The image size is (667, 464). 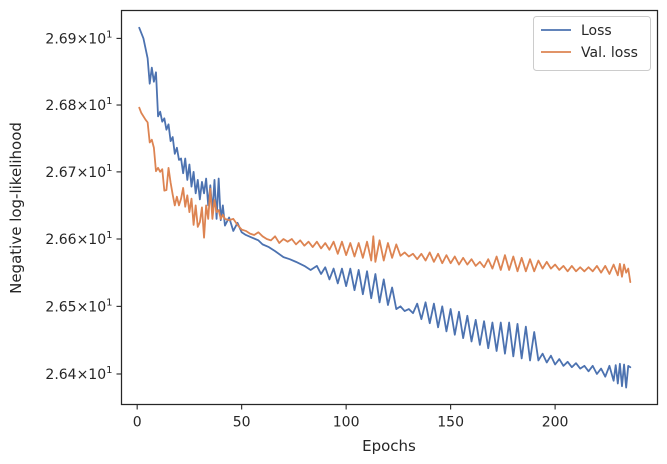 I want to click on y-tick-label: 2.67×10¹, so click(x=78, y=172).